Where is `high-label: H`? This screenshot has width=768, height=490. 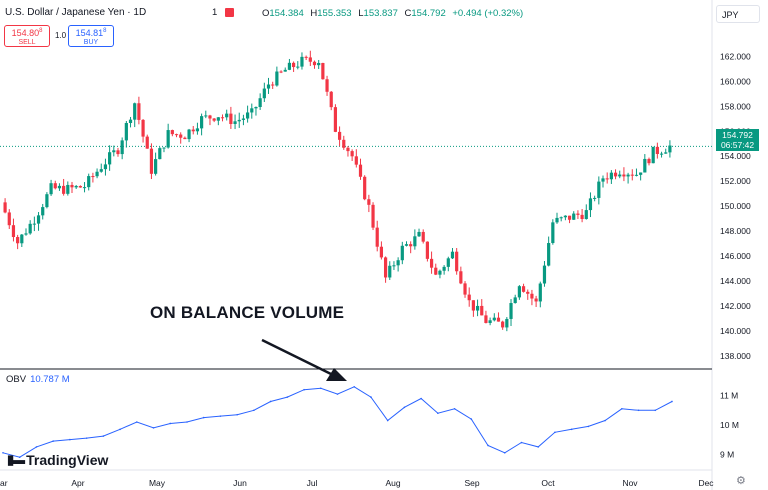
high-label: H is located at coordinates (314, 13).